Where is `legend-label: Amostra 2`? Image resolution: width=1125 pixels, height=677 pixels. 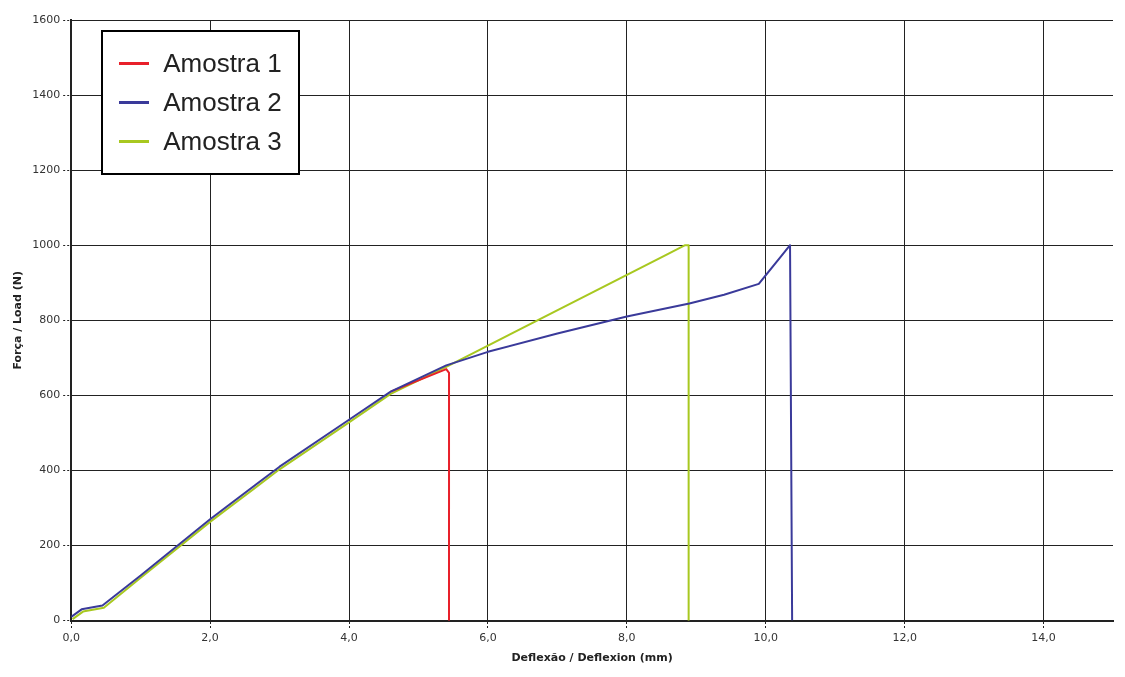 legend-label: Amostra 2 is located at coordinates (222, 102).